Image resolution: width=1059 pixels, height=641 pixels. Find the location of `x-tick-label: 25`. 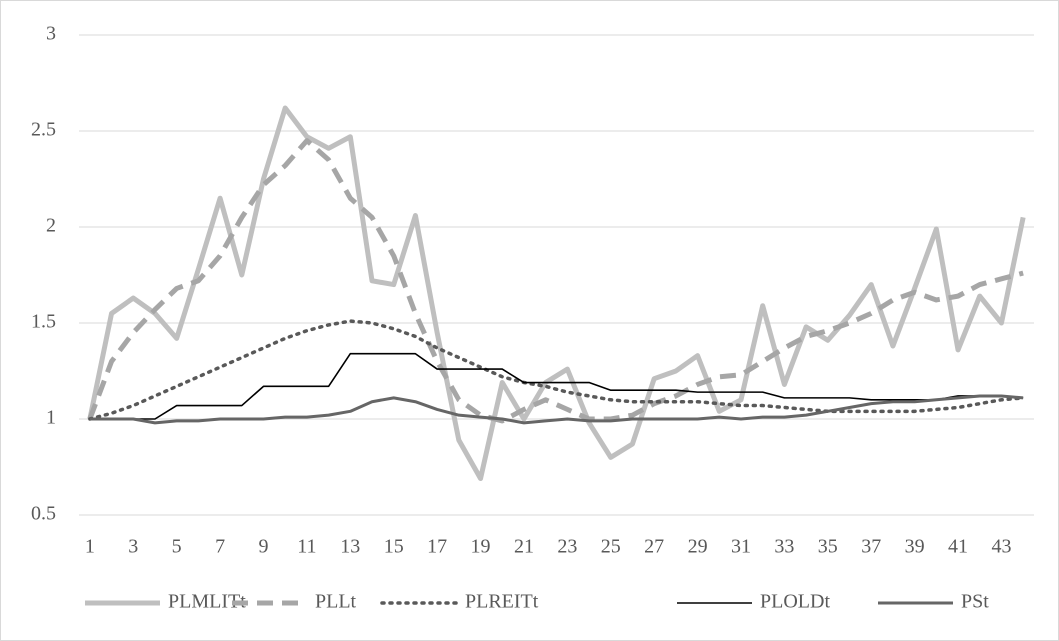

x-tick-label: 25 is located at coordinates (611, 547).